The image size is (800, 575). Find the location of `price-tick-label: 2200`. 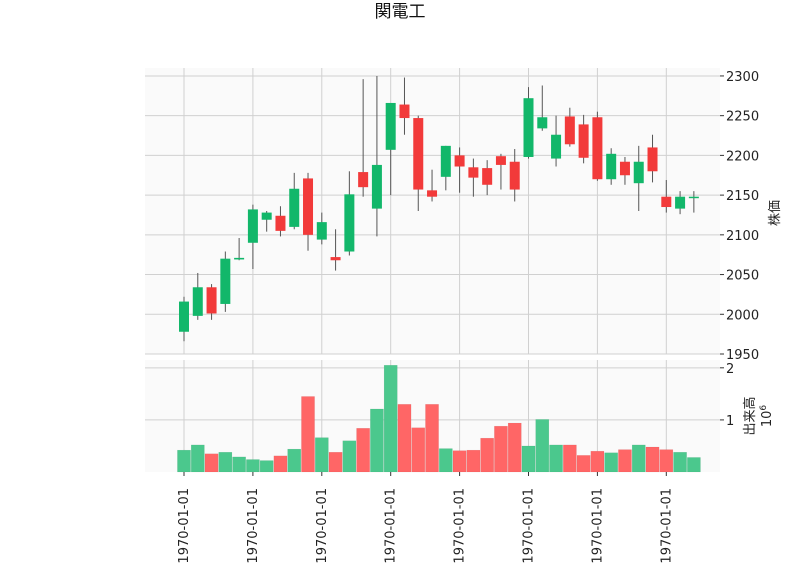

price-tick-label: 2200 is located at coordinates (742, 156).